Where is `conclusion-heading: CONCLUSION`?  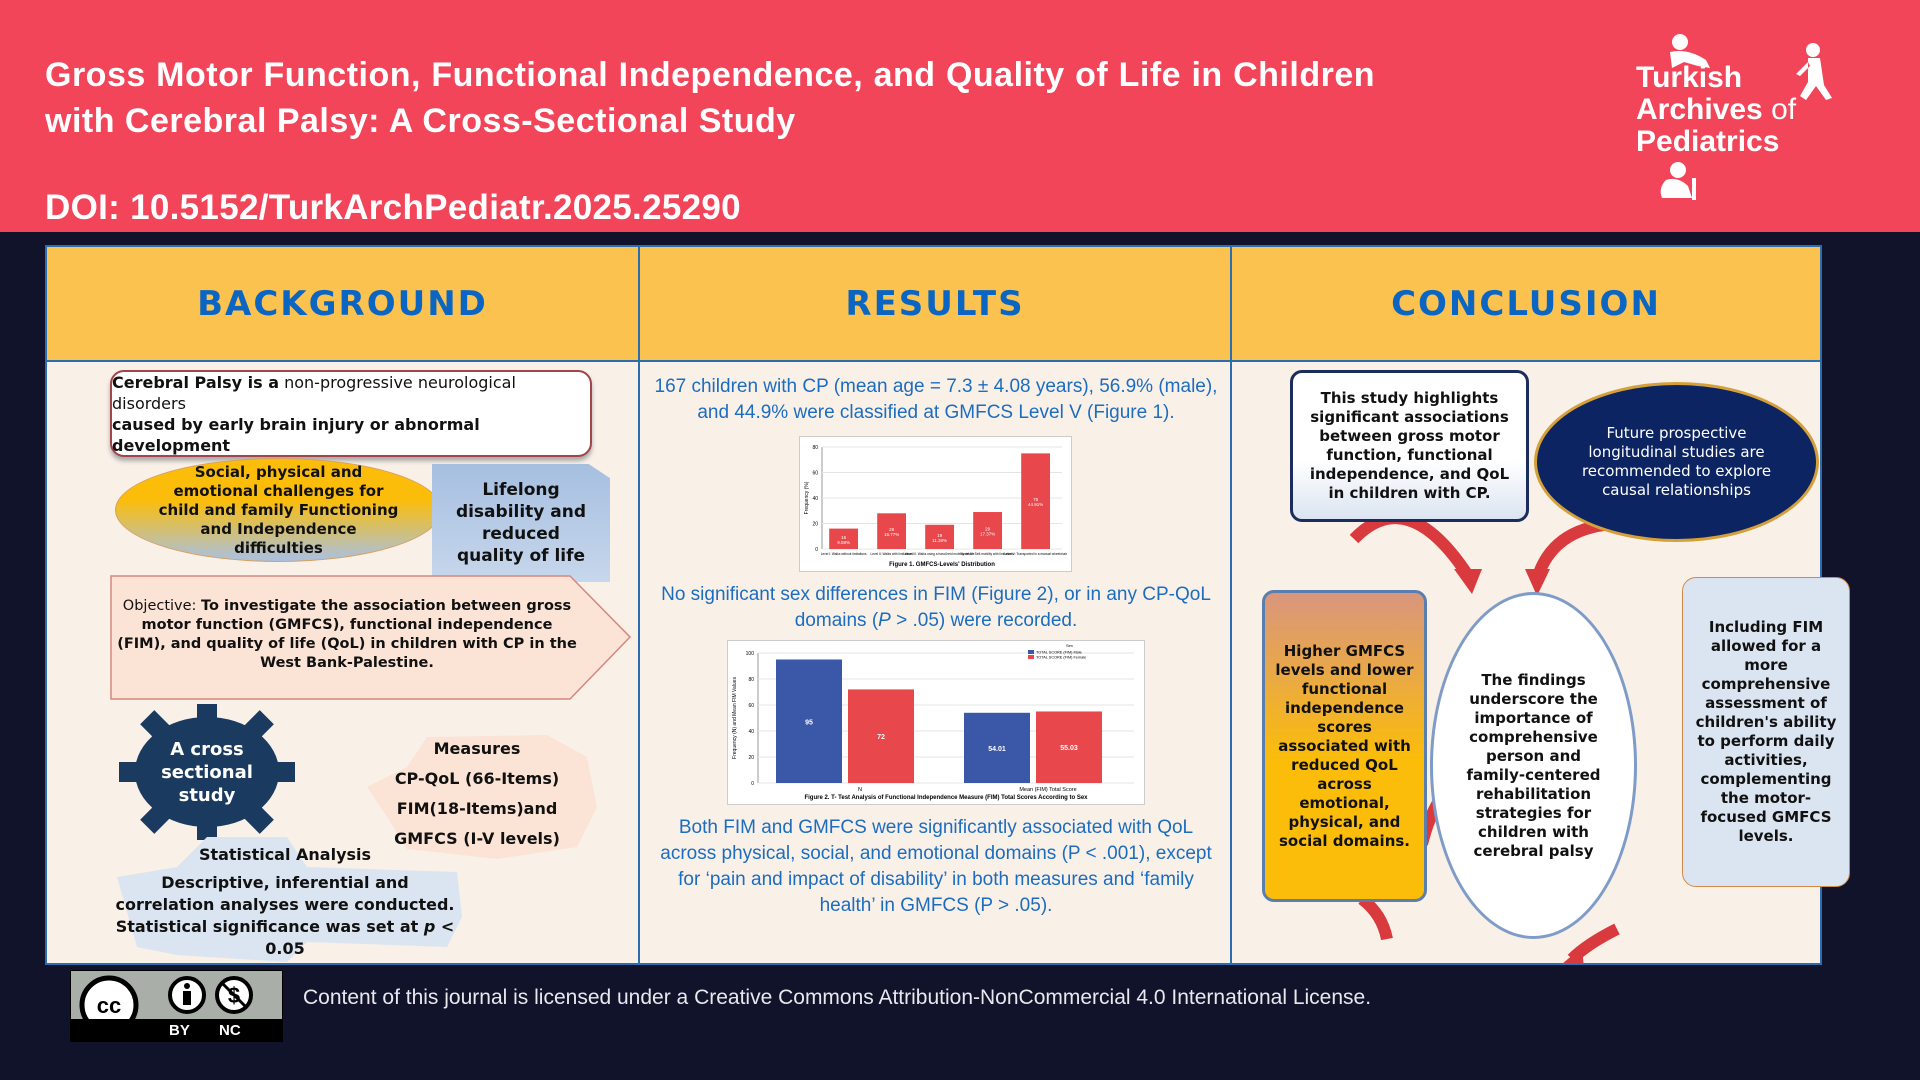
conclusion-heading: CONCLUSION is located at coordinates (1526, 304).